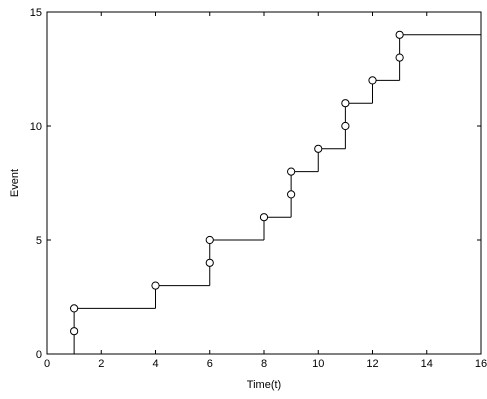  Describe the element at coordinates (15, 183) in the screenshot. I see `y-axis-label: Event` at that location.